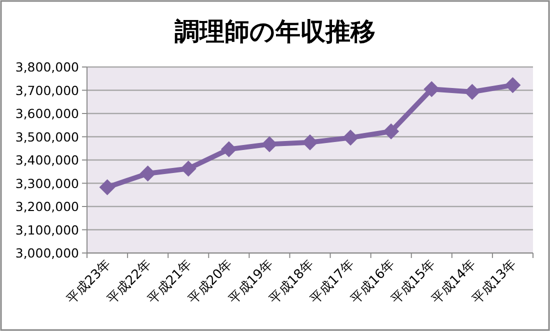  Describe the element at coordinates (47, 113) in the screenshot. I see `y-tick-label: 3,600,000` at that location.